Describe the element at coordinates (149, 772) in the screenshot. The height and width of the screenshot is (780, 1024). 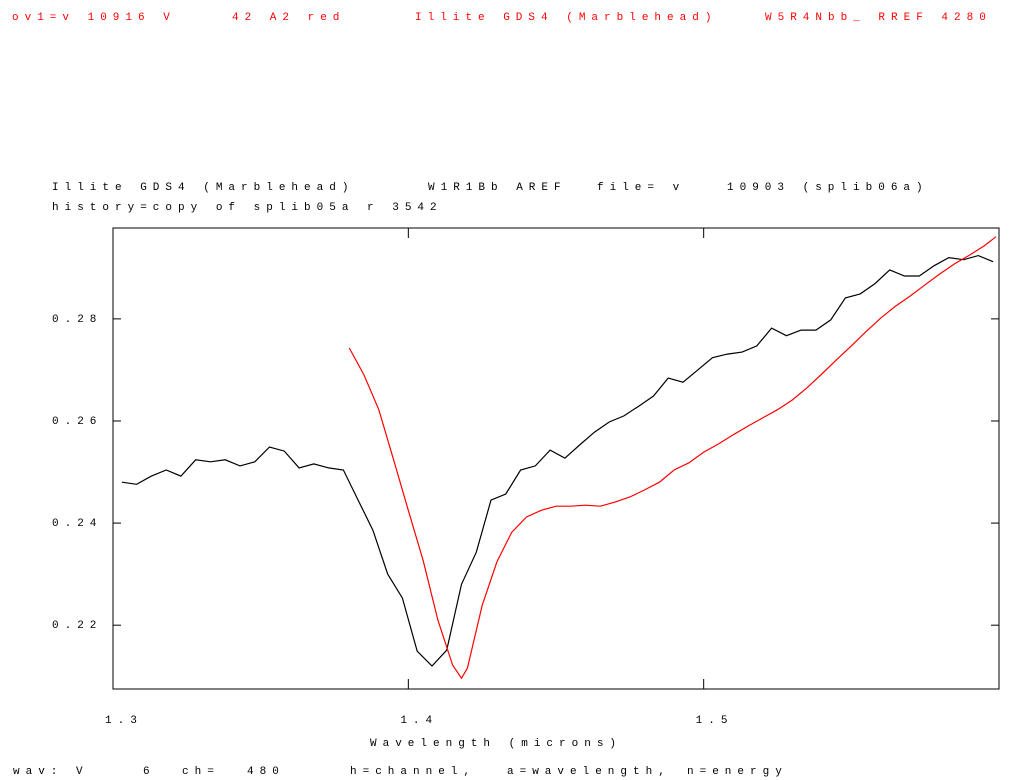
I see `footer-text: 6` at that location.